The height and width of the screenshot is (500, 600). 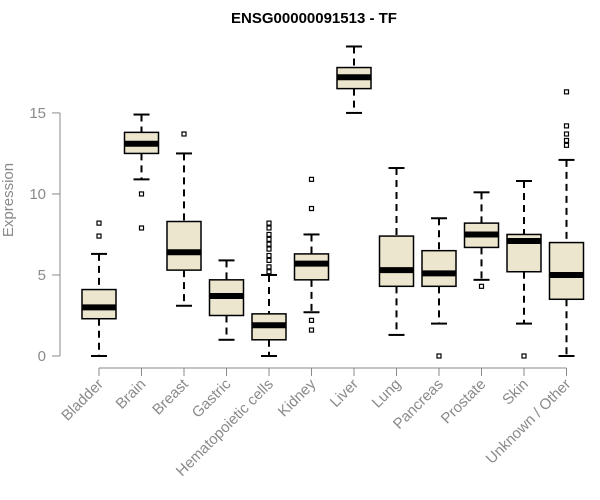 What do you see at coordinates (42, 356) in the screenshot?
I see `y-tick-label: 0` at bounding box center [42, 356].